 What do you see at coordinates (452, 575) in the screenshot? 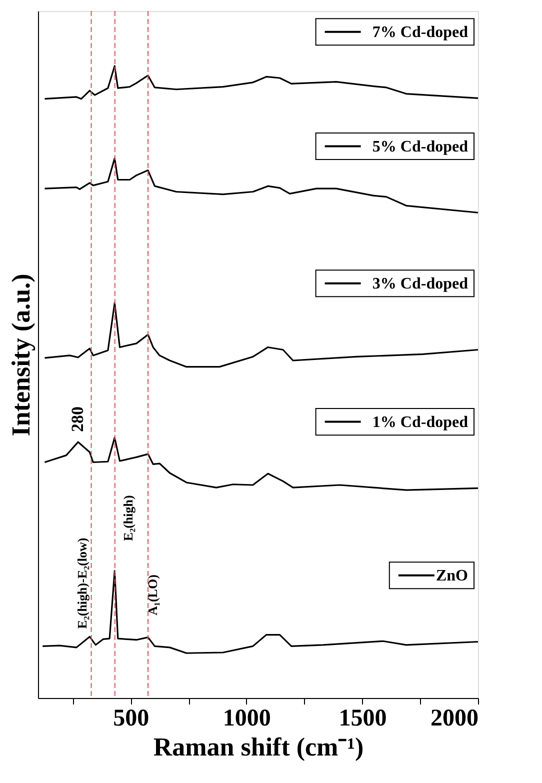
I see `legend-label: ZnO` at bounding box center [452, 575].